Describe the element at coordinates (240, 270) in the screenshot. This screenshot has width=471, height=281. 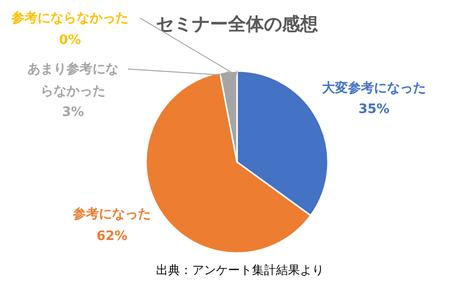
I see `source-note: 出典：アンケート集計結果より` at that location.